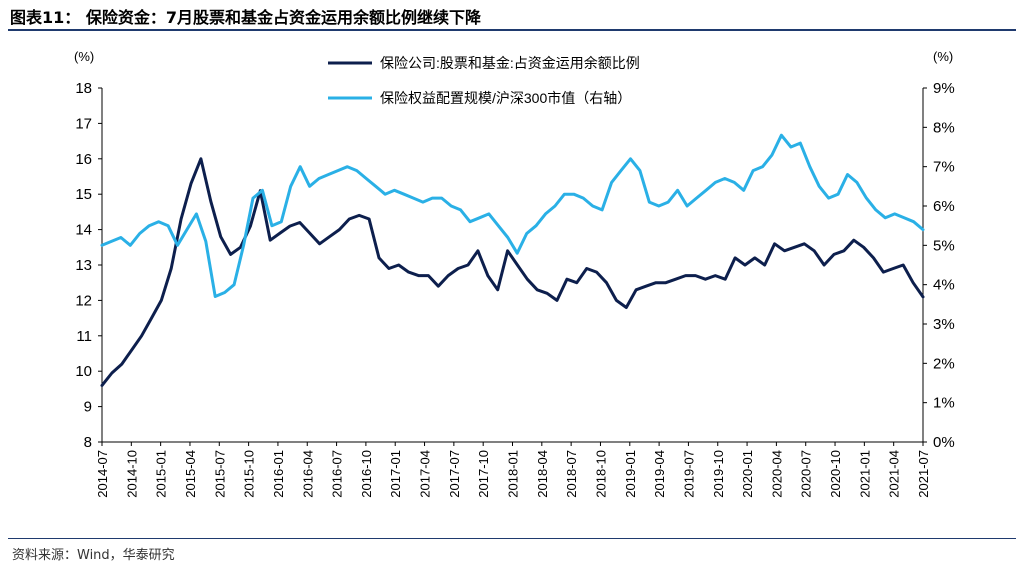 The height and width of the screenshot is (570, 1026). What do you see at coordinates (83, 300) in the screenshot?
I see `y-left-tick-label: 12` at bounding box center [83, 300].